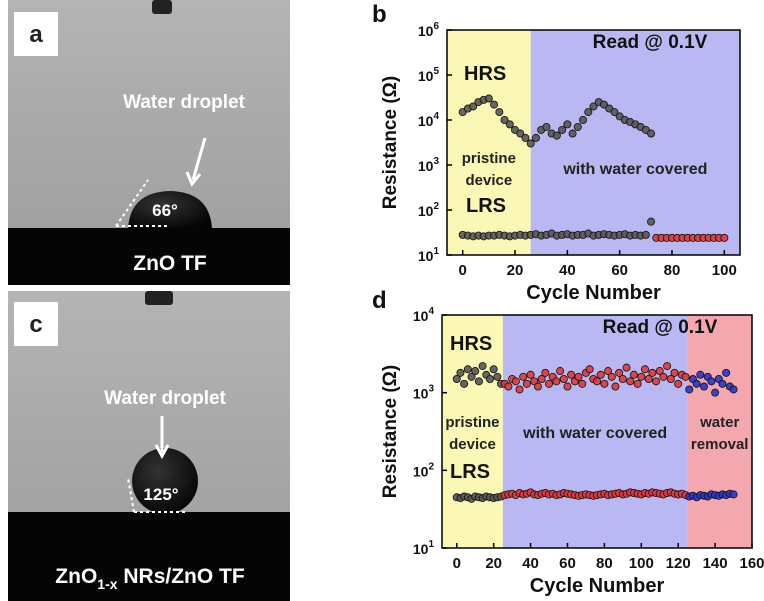 This screenshot has width=764, height=601. Describe the element at coordinates (165, 210) in the screenshot. I see `contact-angle: 66°` at that location.